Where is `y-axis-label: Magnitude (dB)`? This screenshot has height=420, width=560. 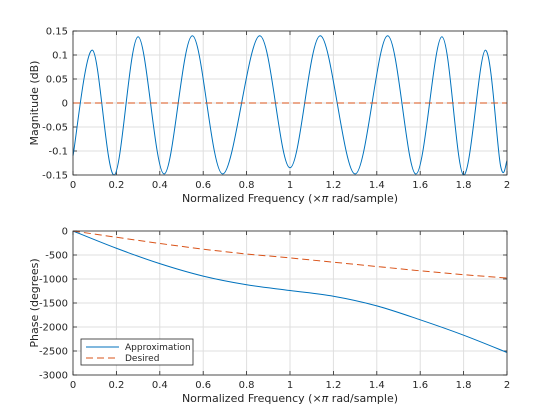
y-axis-label: Magnitude (dB) is located at coordinates (34, 103).